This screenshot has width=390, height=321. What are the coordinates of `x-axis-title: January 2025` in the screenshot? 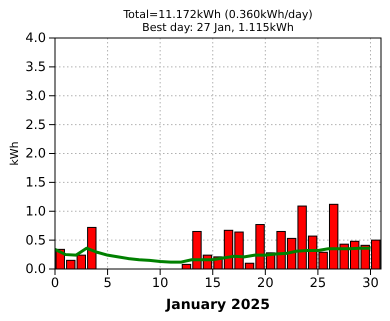 It's located at (217, 305).